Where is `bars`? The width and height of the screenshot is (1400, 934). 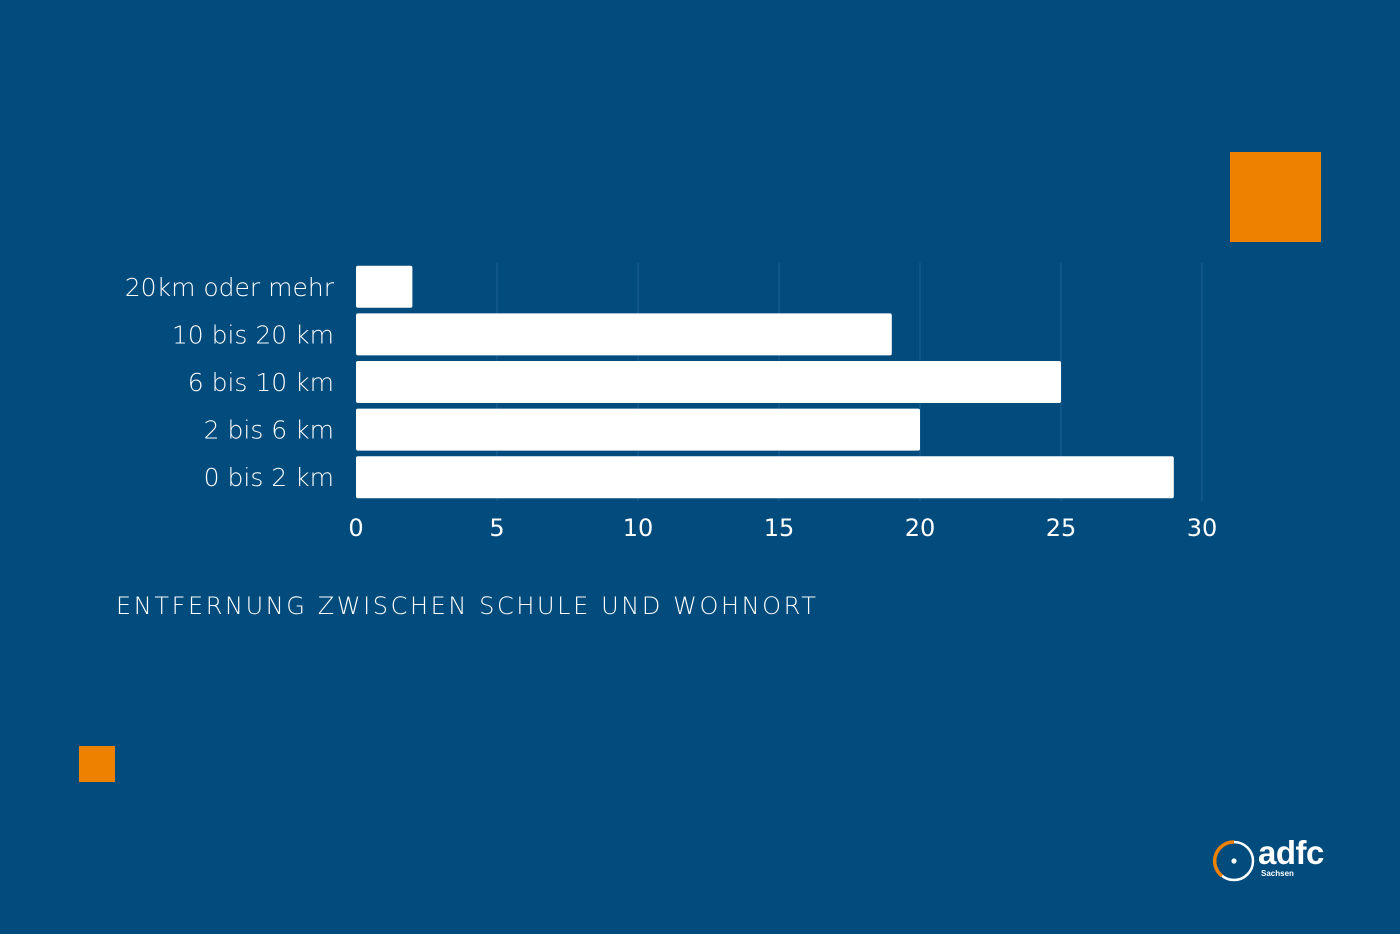
bars is located at coordinates (765, 382).